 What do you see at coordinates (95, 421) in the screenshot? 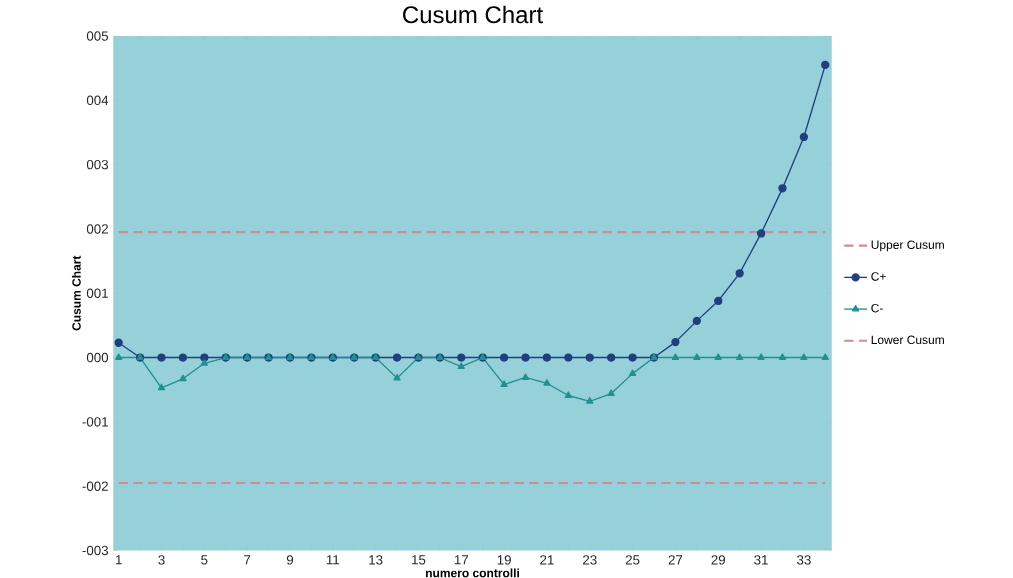
I see `y-tick-label: -001` at bounding box center [95, 421].